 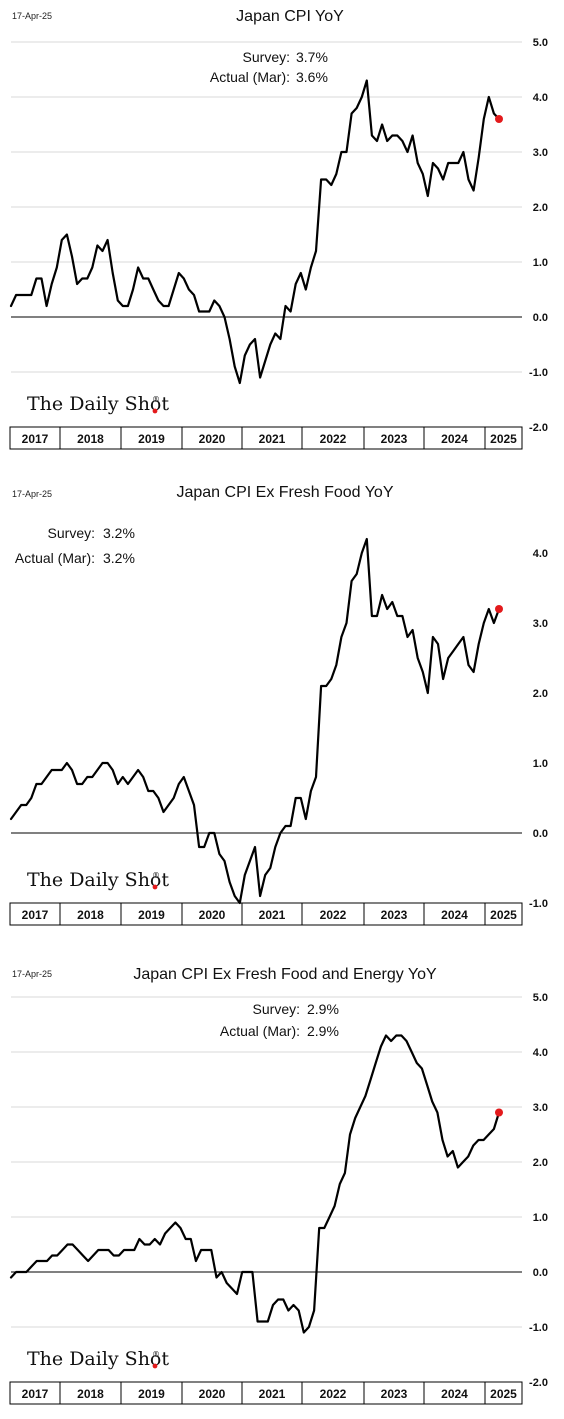 I want to click on annotation-box: Survey: 3.2% Actual (Mar): 3.2%, so click(x=75, y=545).